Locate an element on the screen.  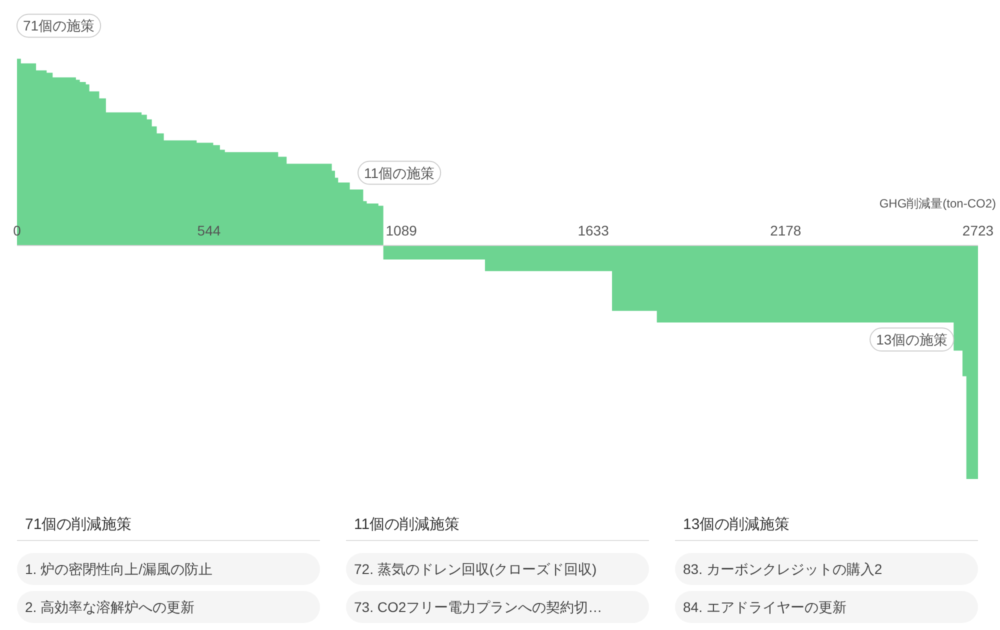
card-item: 84. エアドライヤーの更新 is located at coordinates (826, 607).